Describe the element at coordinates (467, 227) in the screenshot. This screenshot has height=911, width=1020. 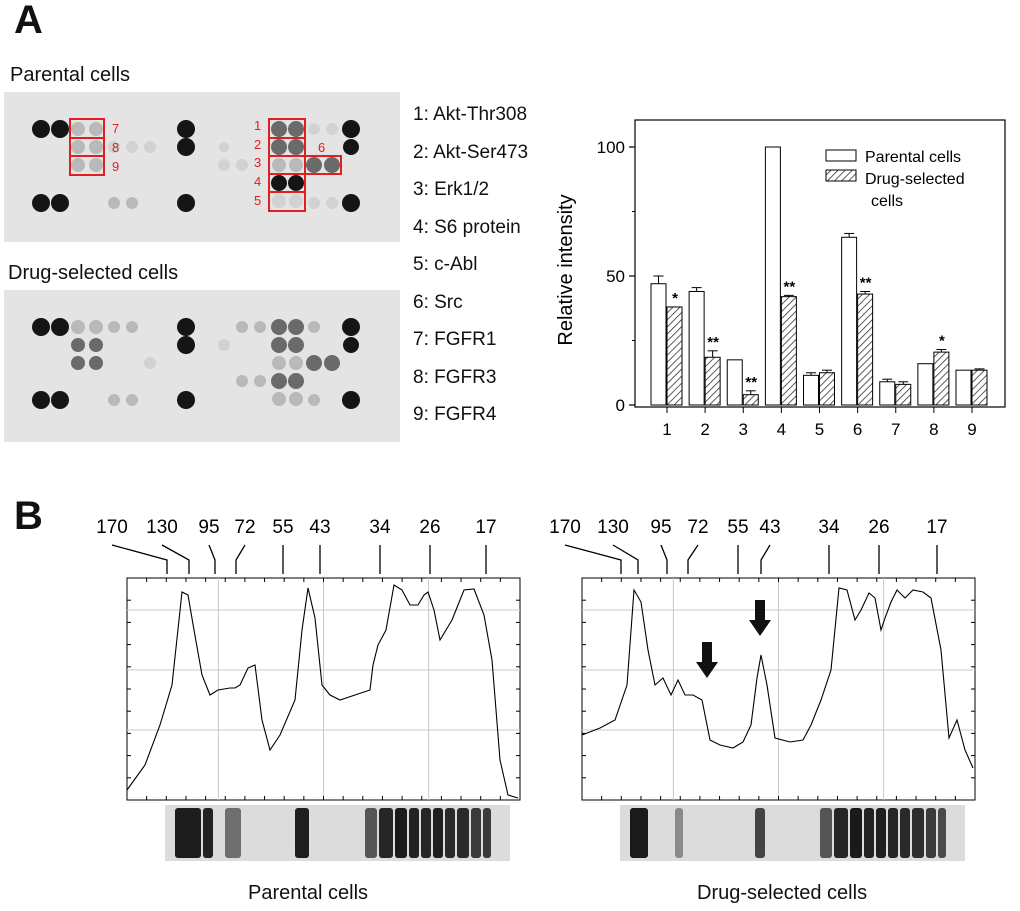
I see `legend-item-4: 4: S6 protein` at that location.